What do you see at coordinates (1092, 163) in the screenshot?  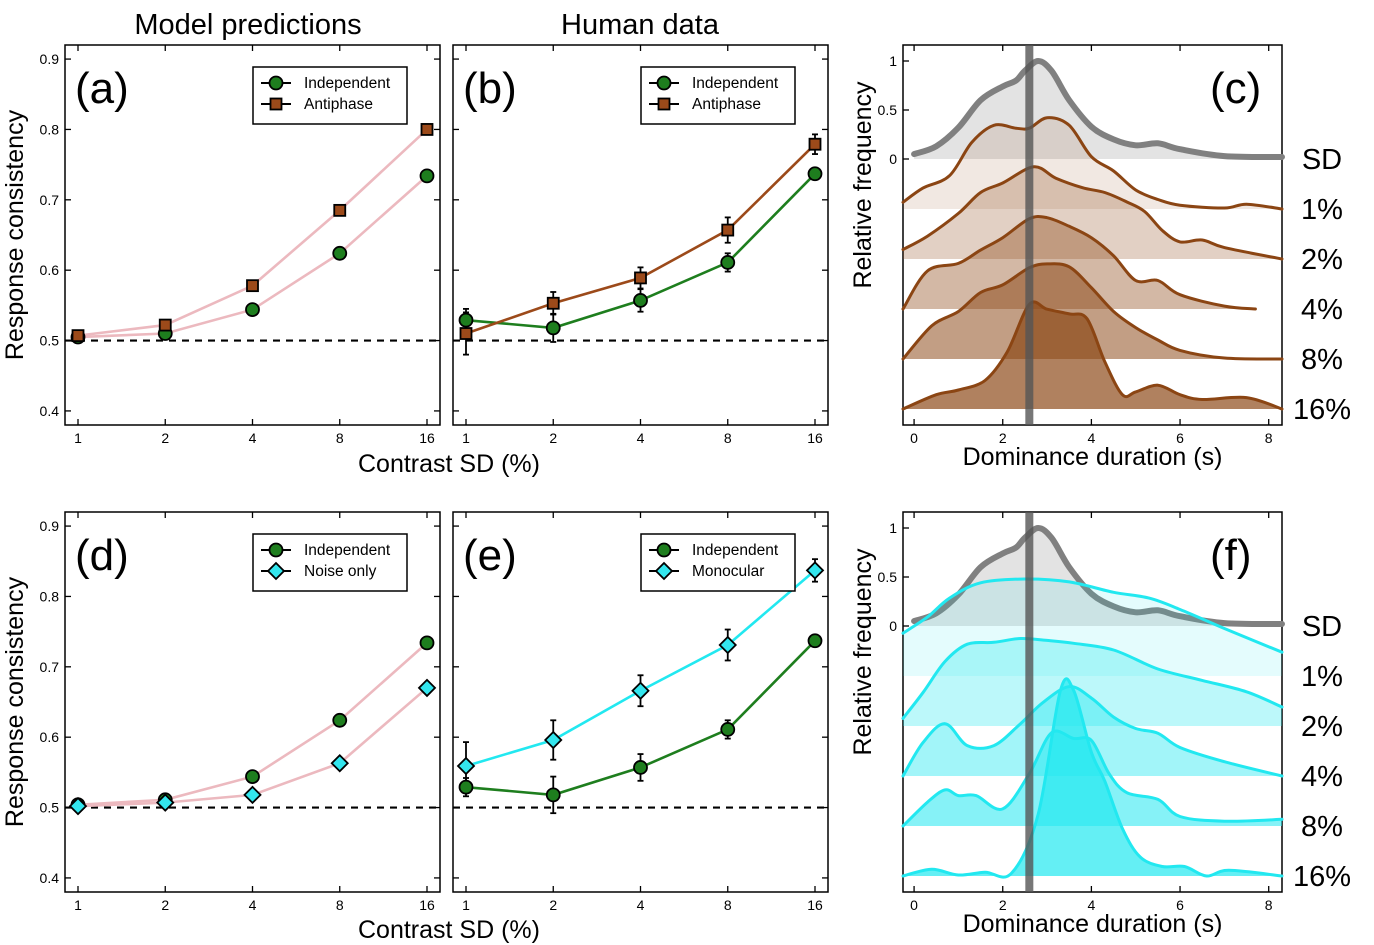 I see `ridge-curve-1%` at bounding box center [1092, 163].